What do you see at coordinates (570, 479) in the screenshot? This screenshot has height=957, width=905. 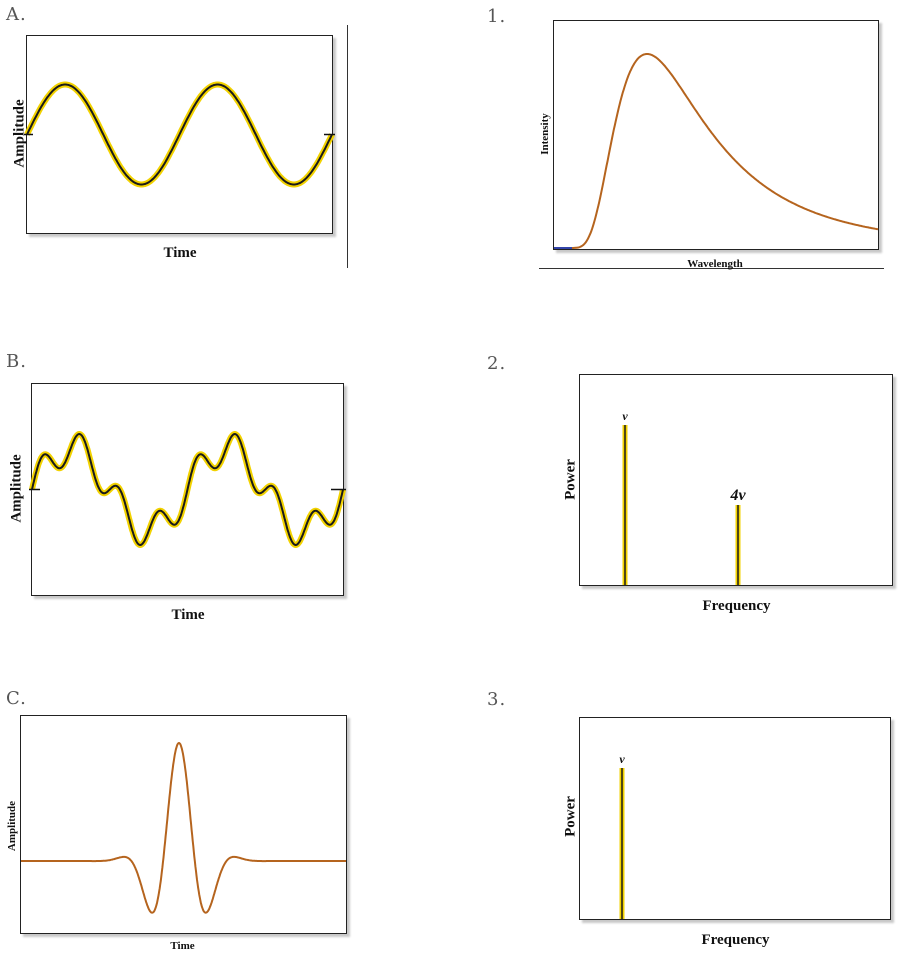 I see `chart-2-ylabel: Power` at bounding box center [570, 479].